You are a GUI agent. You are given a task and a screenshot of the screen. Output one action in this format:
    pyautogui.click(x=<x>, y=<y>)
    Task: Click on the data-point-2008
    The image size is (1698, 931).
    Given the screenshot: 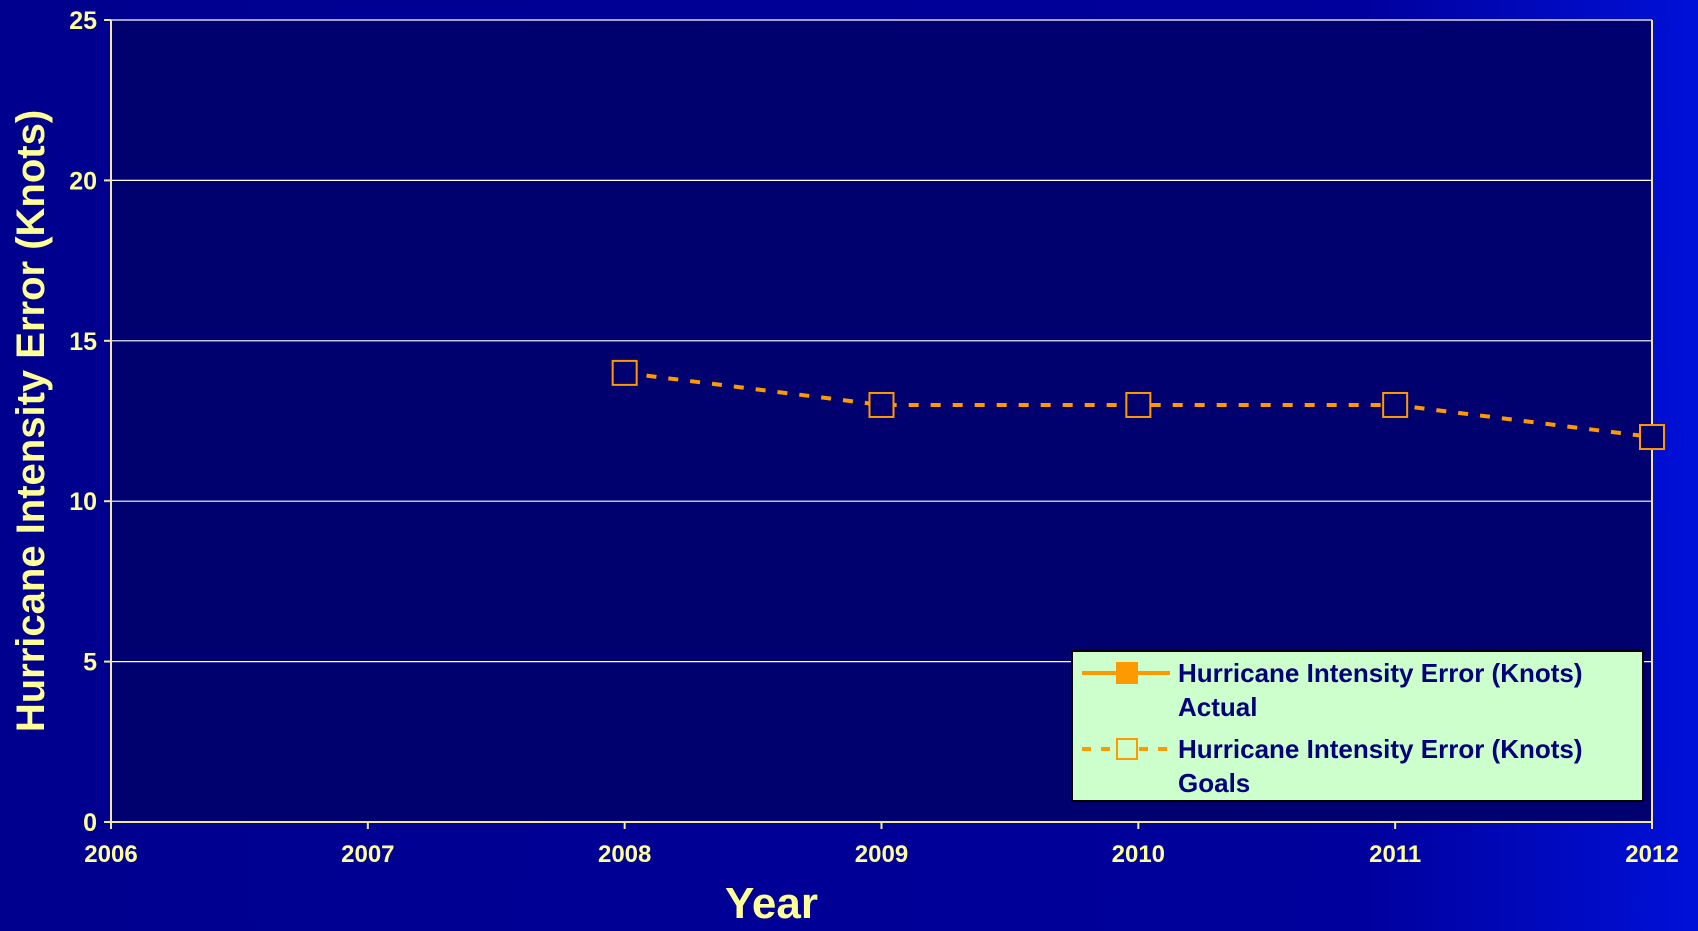 What is the action you would take?
    pyautogui.click(x=624, y=372)
    